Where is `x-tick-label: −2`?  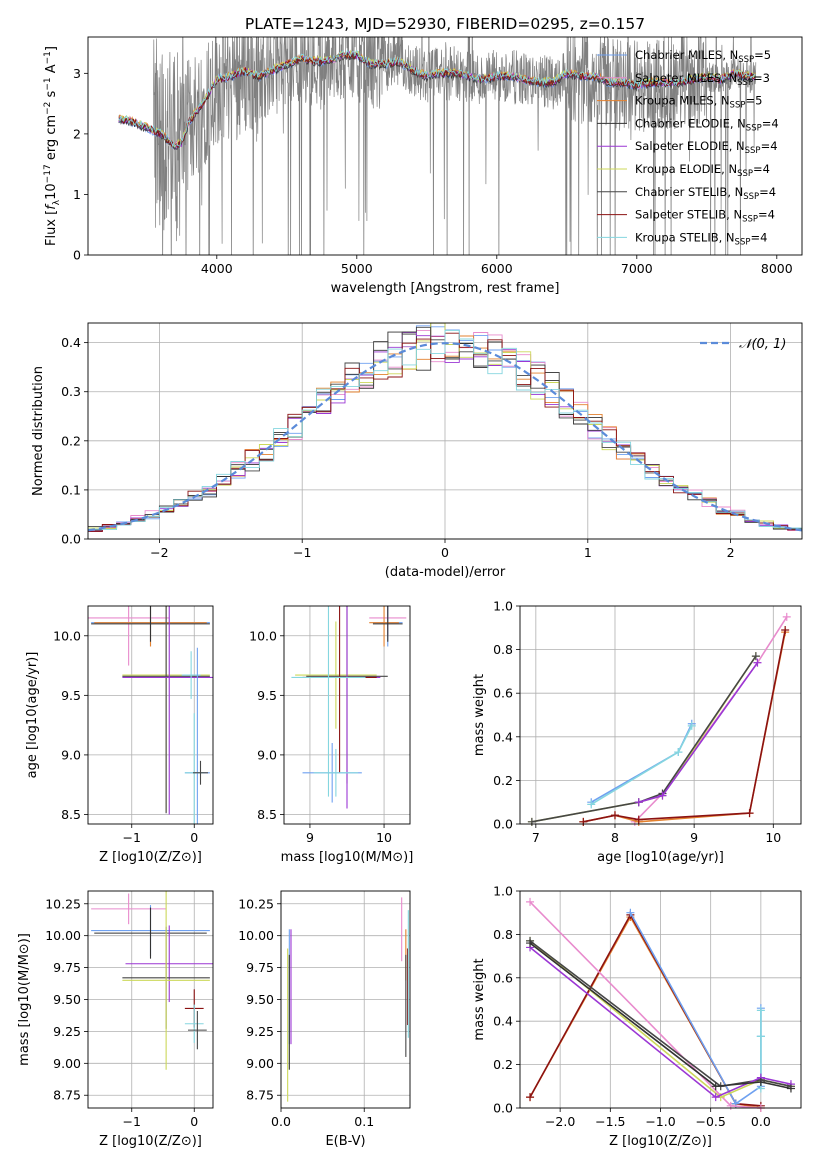 x-tick-label: −2 is located at coordinates (159, 552).